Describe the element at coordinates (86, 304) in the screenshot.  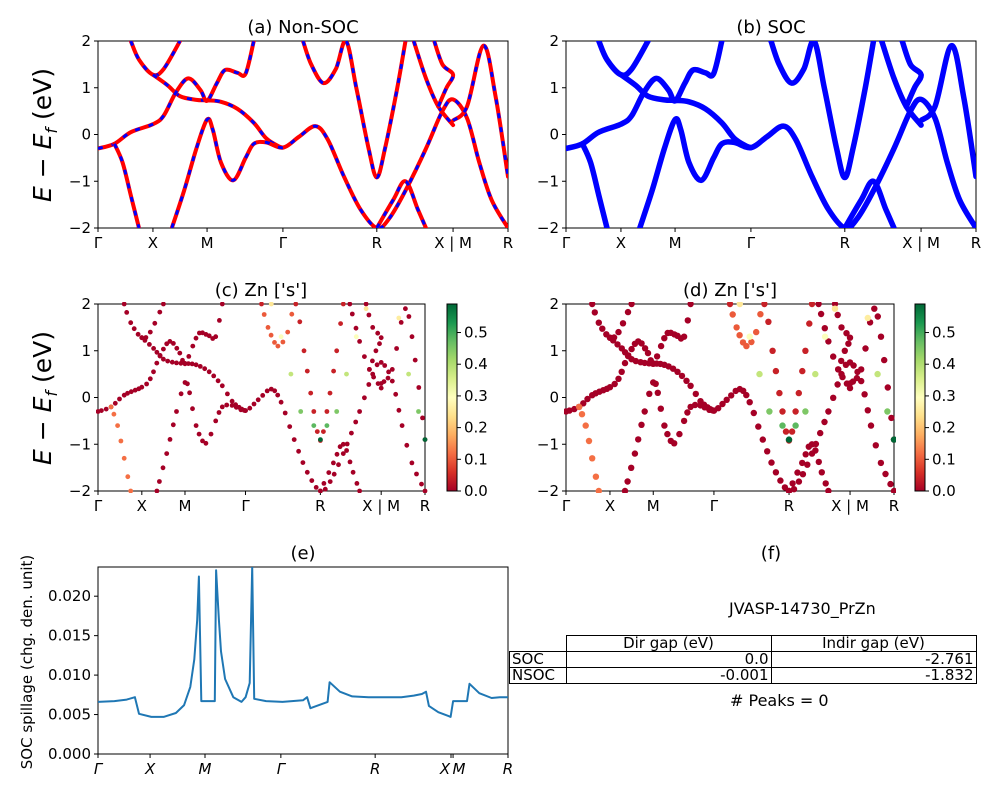
I see `y-tick-label: 2` at that location.